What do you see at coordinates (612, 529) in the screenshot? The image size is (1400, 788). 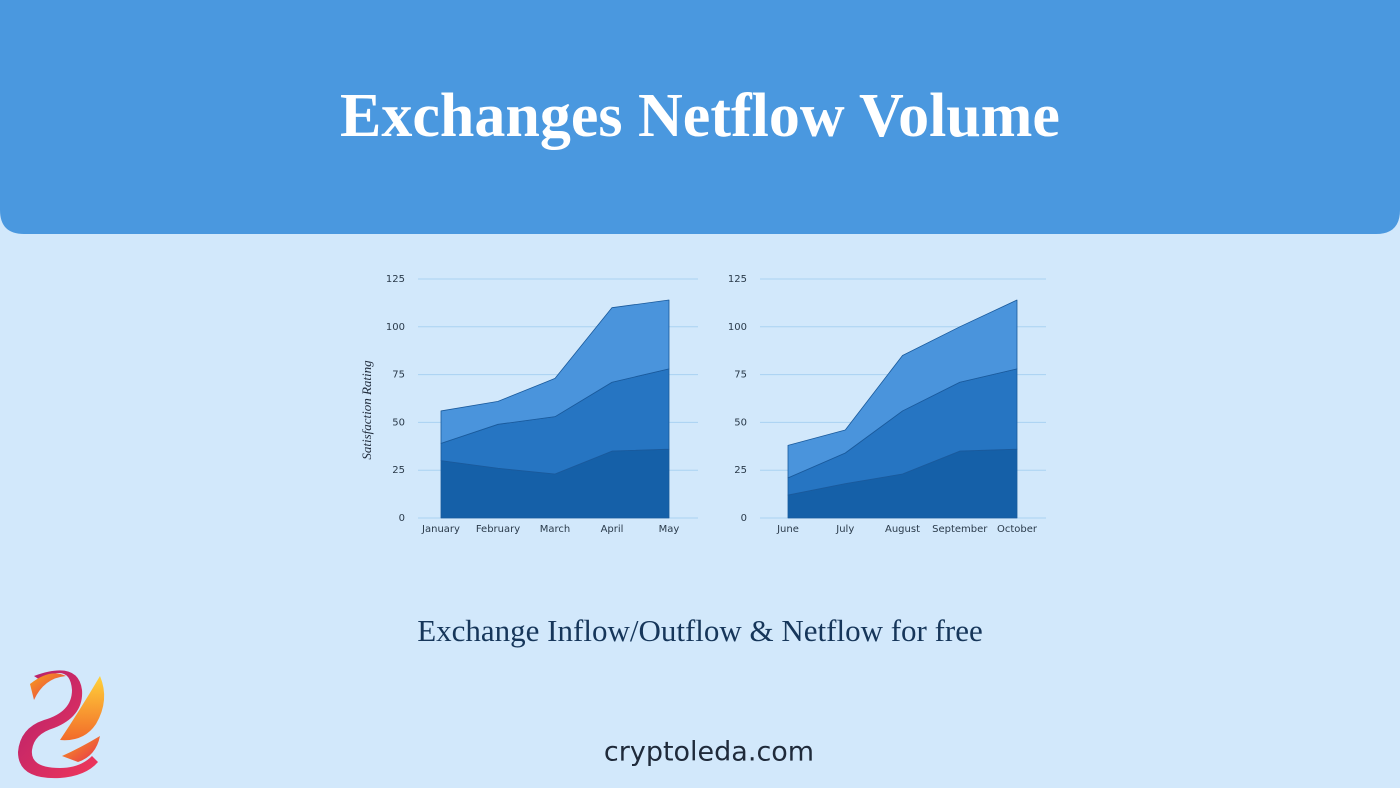 I see `x-tick-label: April` at bounding box center [612, 529].